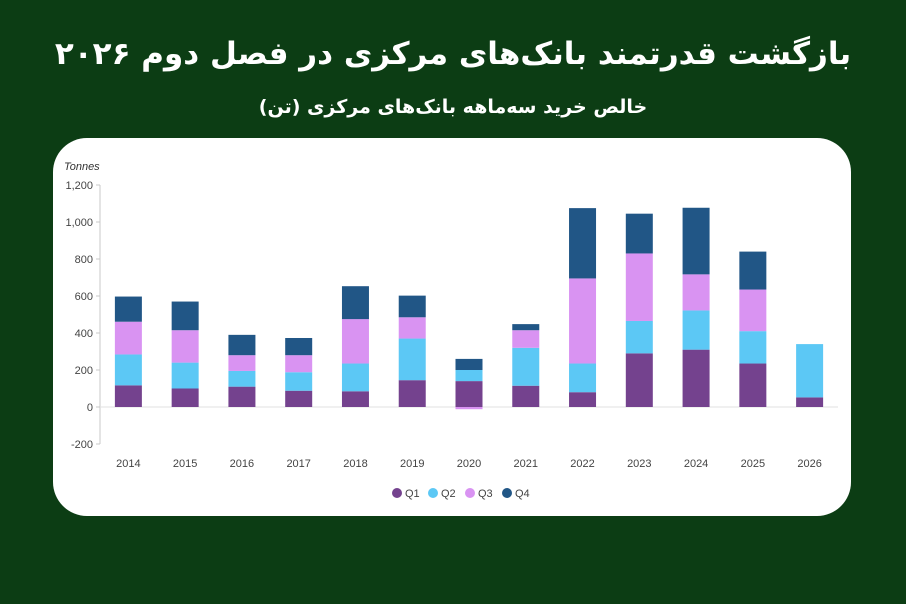 Image resolution: width=906 pixels, height=604 pixels. What do you see at coordinates (582, 464) in the screenshot?
I see `x-tick-label: 2022` at bounding box center [582, 464].